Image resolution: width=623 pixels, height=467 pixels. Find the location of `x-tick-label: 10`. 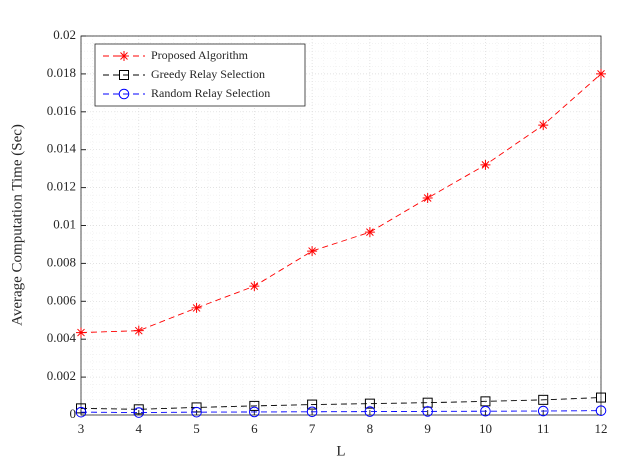

x-tick-label: 10 is located at coordinates (485, 428).